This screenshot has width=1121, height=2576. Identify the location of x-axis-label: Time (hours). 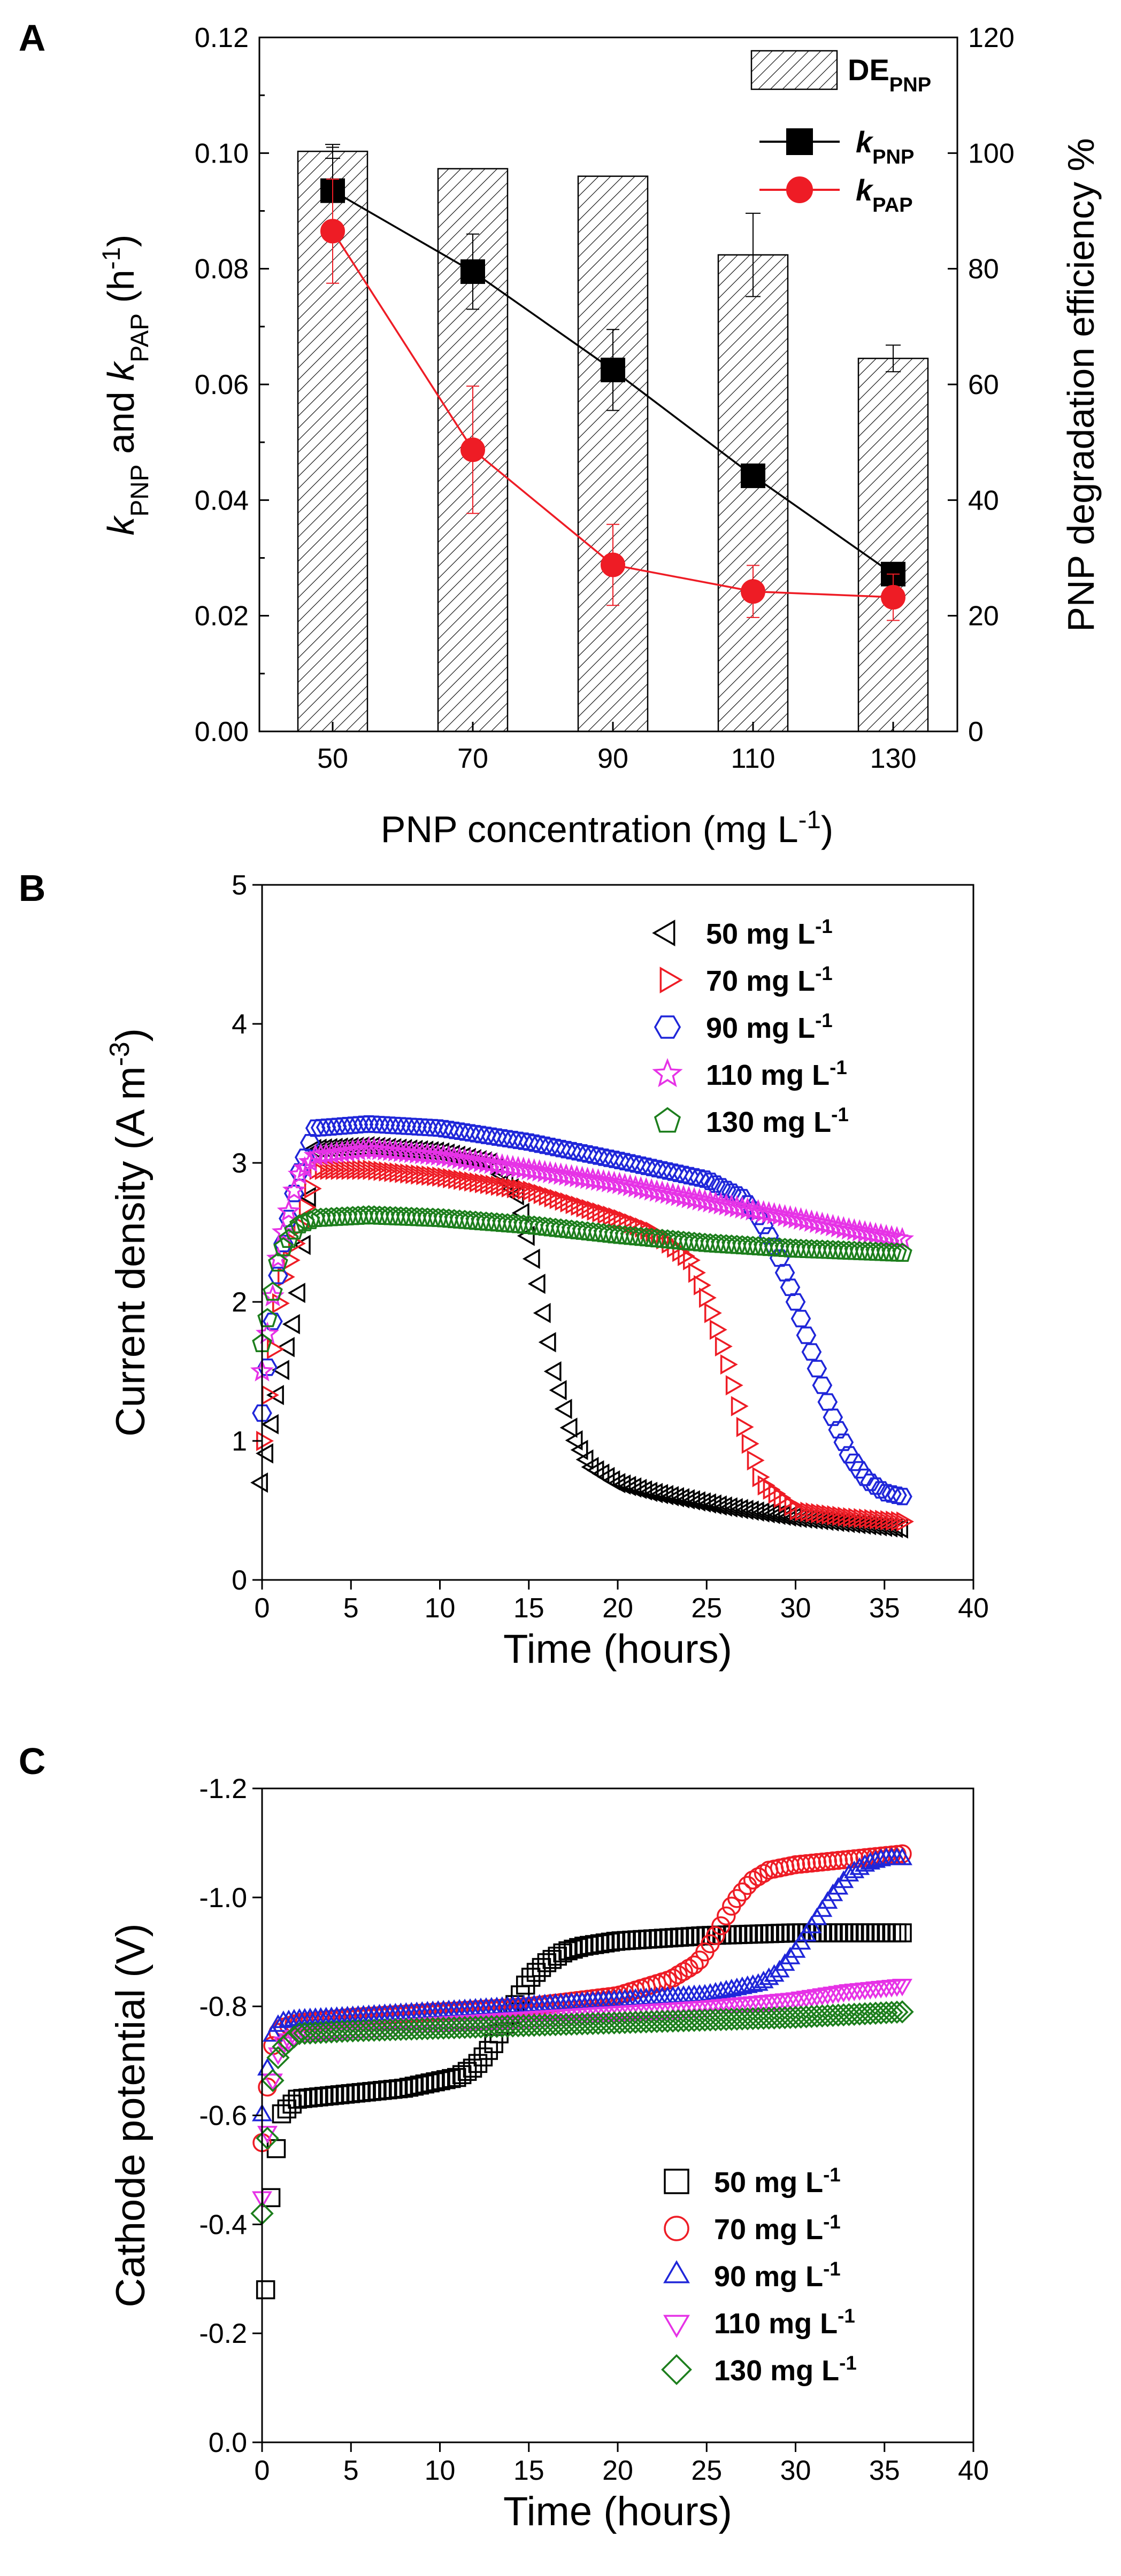
(617, 2511).